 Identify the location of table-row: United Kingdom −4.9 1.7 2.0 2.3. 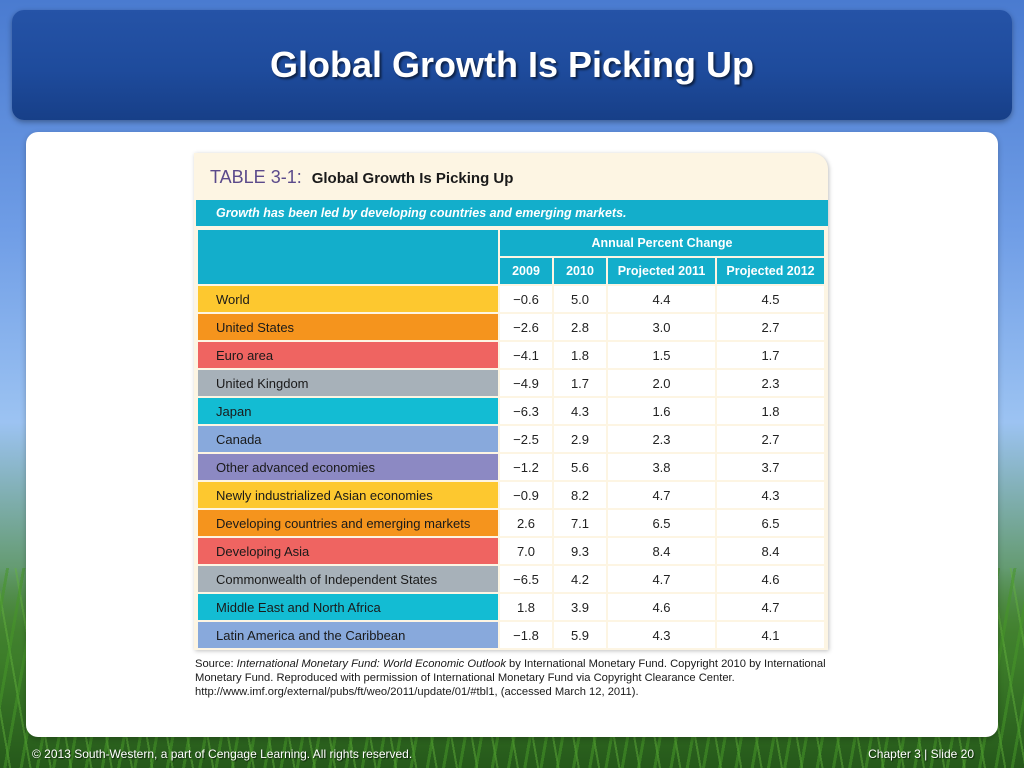
(511, 383).